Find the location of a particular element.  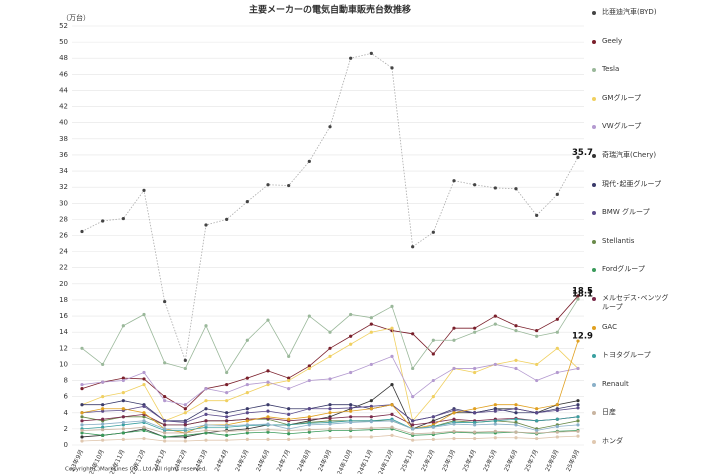

x-tick-label: 24年4月 is located at coordinates (221, 460).